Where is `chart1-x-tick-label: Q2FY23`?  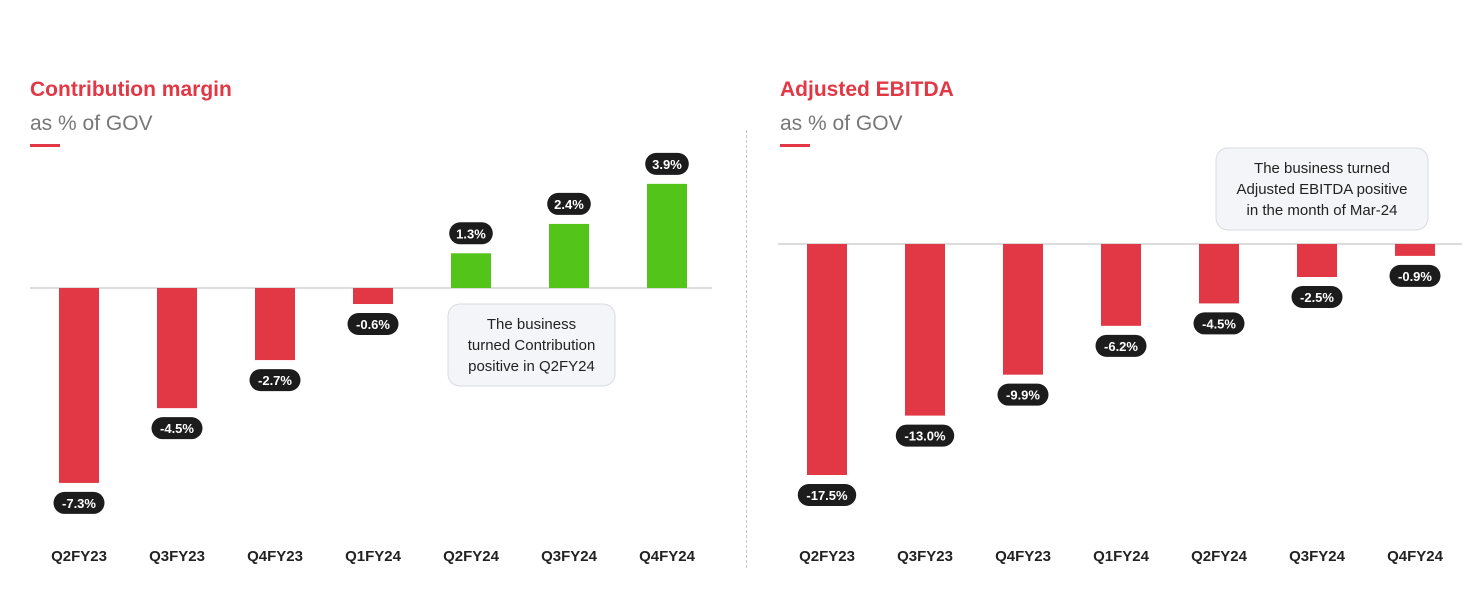 chart1-x-tick-label: Q2FY23 is located at coordinates (79, 556).